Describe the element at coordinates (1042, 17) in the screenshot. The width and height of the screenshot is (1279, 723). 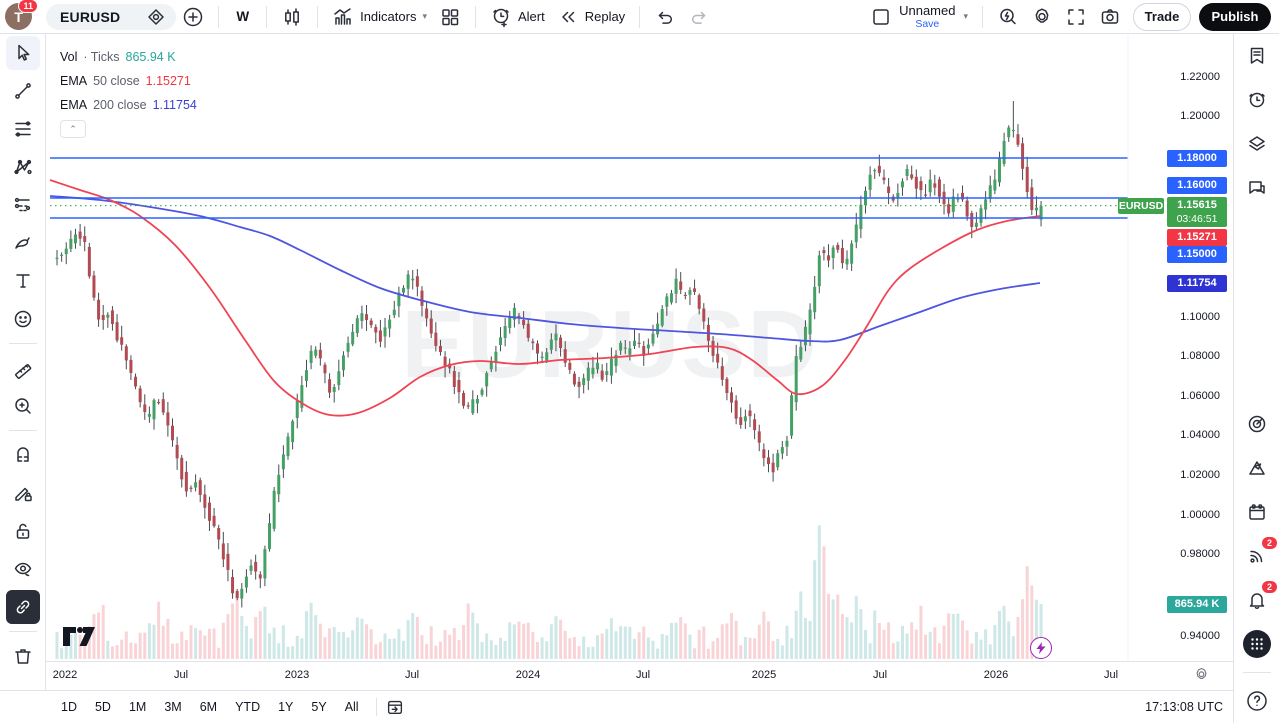
I see `chart-settings-button` at that location.